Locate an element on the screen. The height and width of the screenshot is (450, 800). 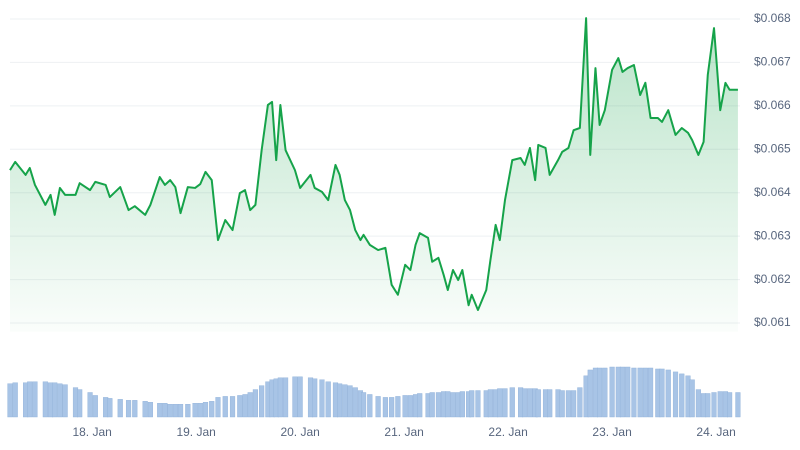
y-tick-label: $0.065 is located at coordinates (772, 148).